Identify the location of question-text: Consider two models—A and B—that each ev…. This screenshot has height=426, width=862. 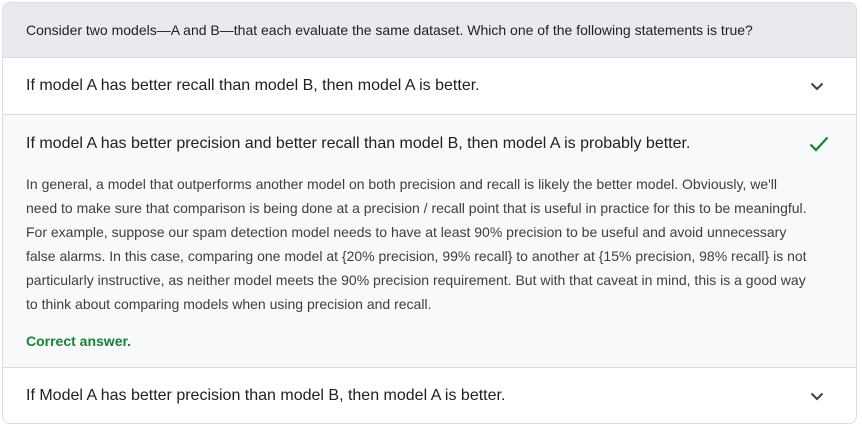
(389, 30).